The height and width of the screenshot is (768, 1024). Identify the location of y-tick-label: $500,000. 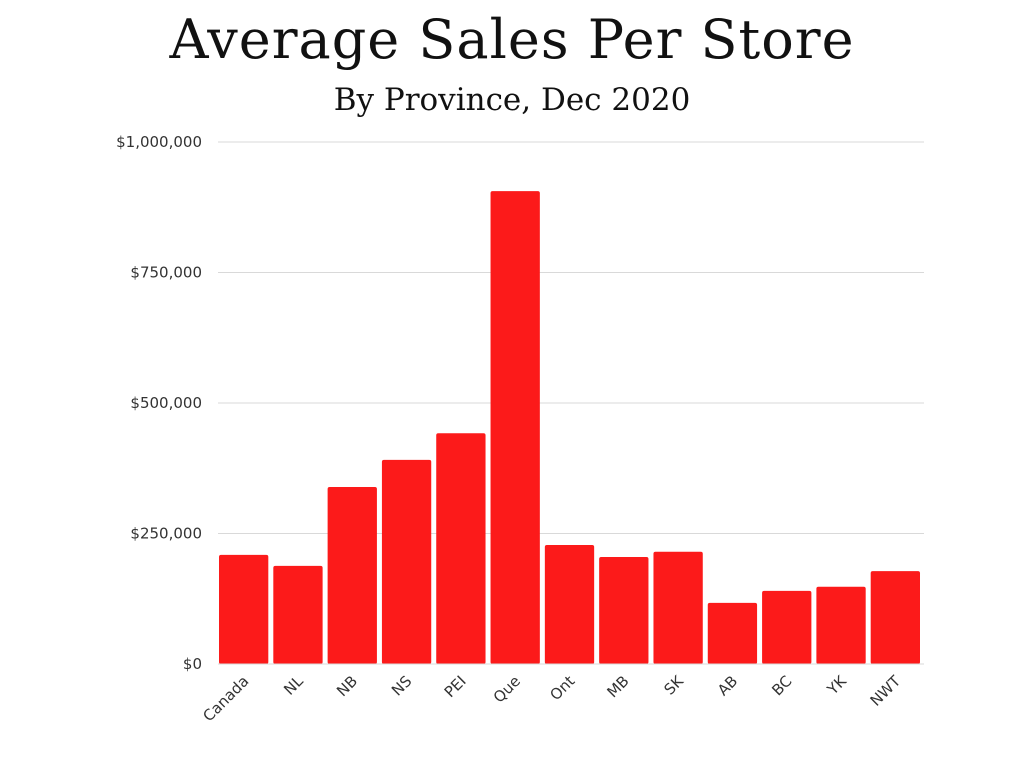
(166, 403).